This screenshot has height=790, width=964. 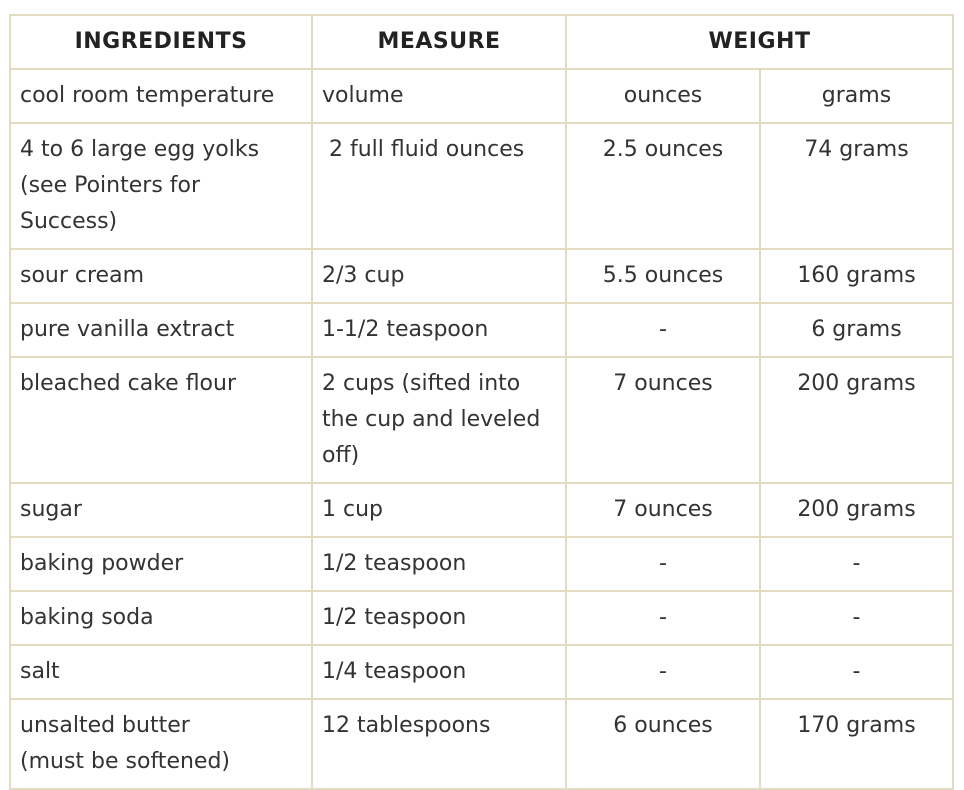 I want to click on subheader-ounces: ounces, so click(x=663, y=96).